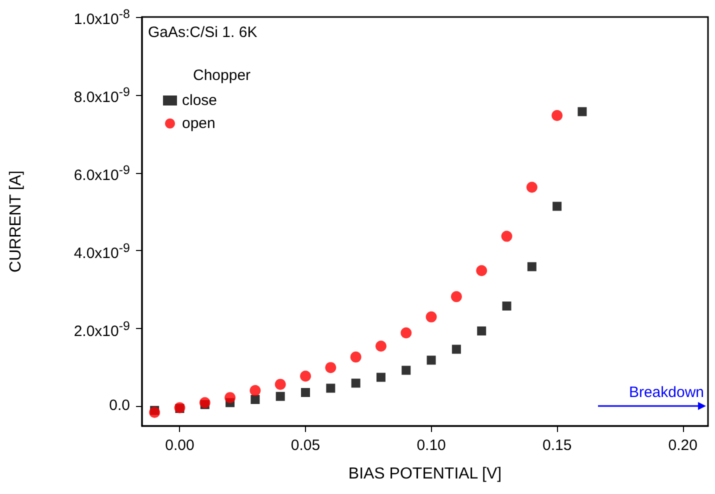 The height and width of the screenshot is (494, 715). Describe the element at coordinates (431, 445) in the screenshot. I see `x-tick-label: 0.10` at that location.